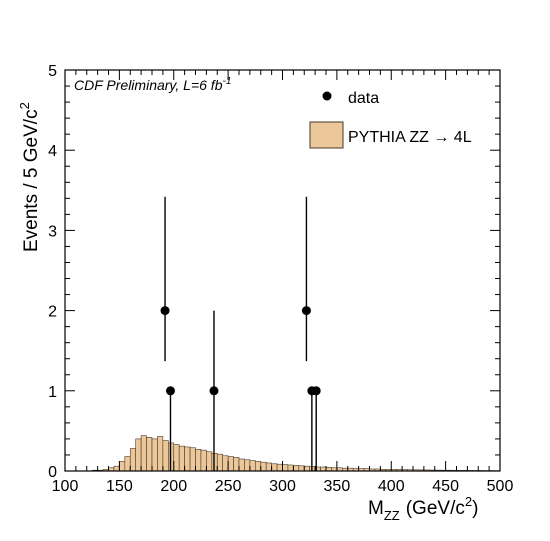  What do you see at coordinates (52, 71) in the screenshot?
I see `y-tick-label: 5` at bounding box center [52, 71].